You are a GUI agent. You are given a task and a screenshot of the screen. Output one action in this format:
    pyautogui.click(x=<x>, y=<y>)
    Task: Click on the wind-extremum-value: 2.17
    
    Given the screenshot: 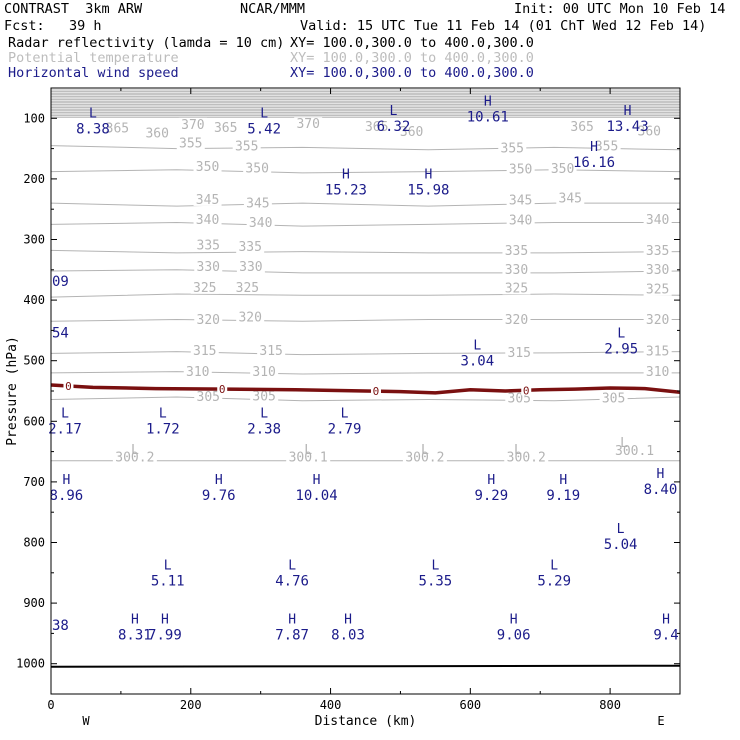 What is the action you would take?
    pyautogui.click(x=65, y=429)
    